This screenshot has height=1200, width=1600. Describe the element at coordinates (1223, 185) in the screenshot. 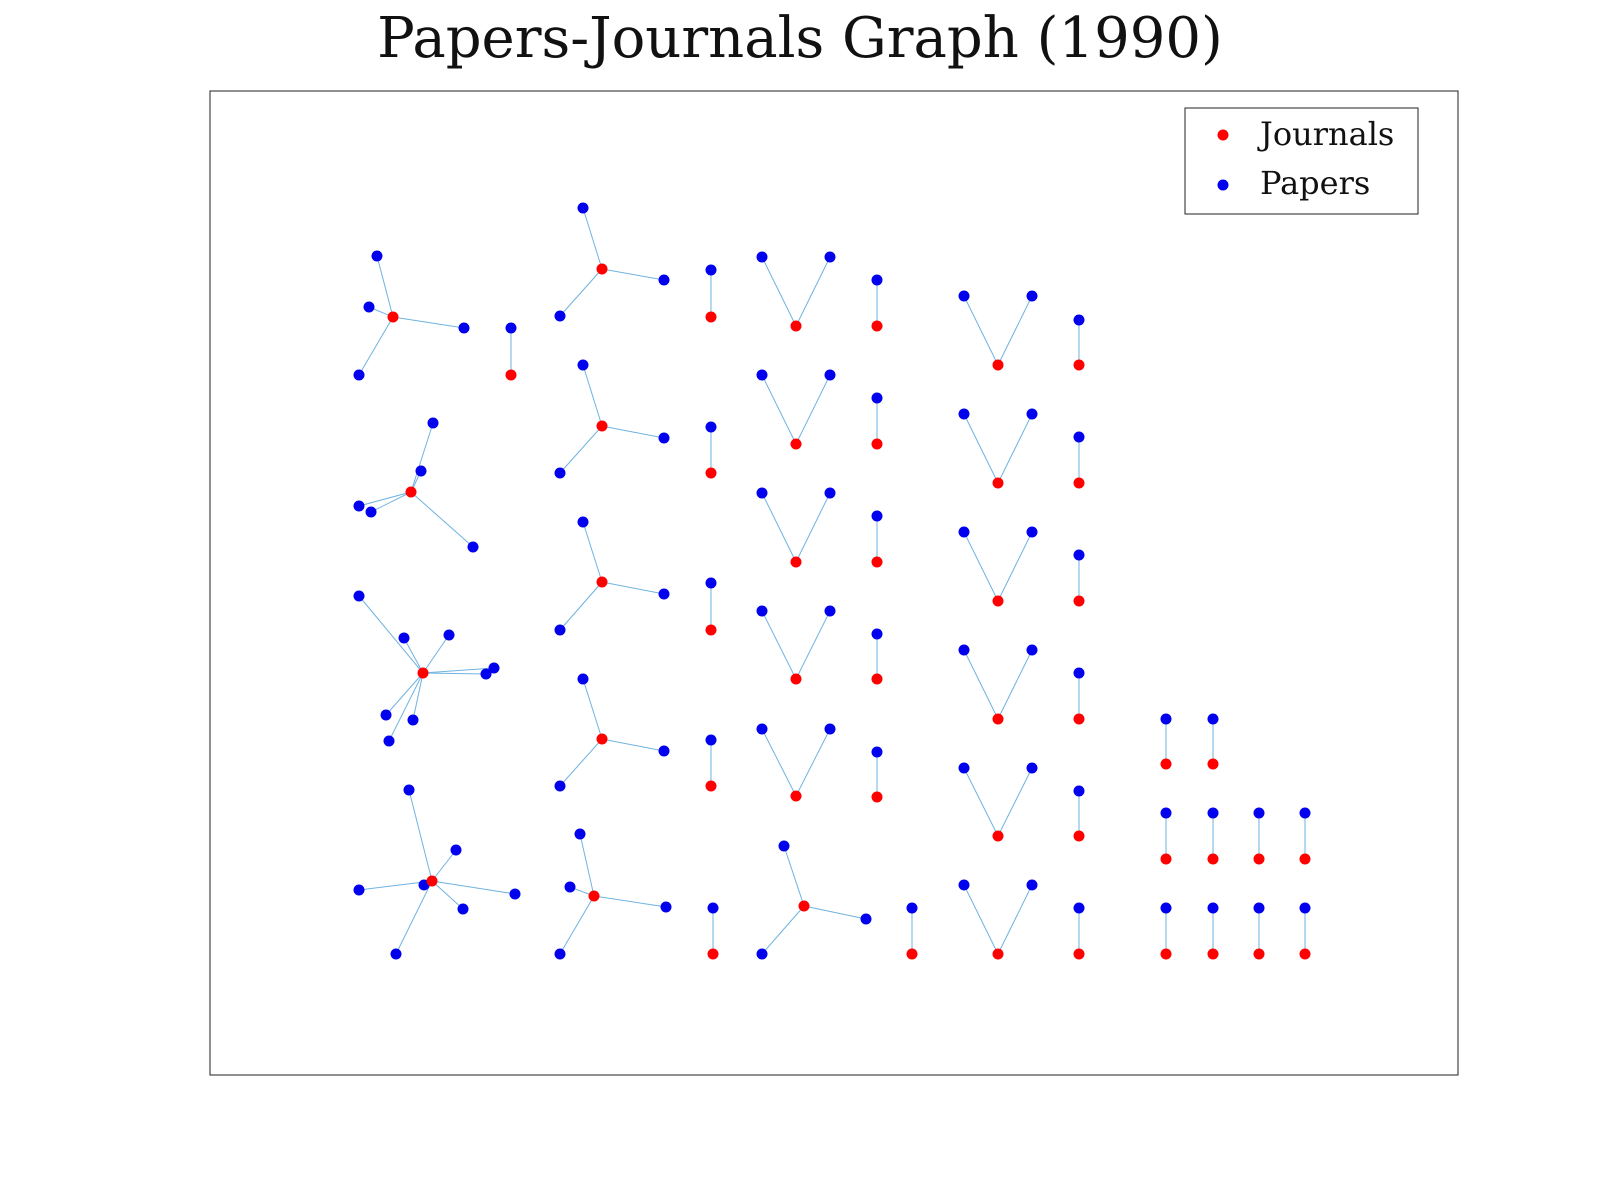

I see `legend-paper-marker` at that location.